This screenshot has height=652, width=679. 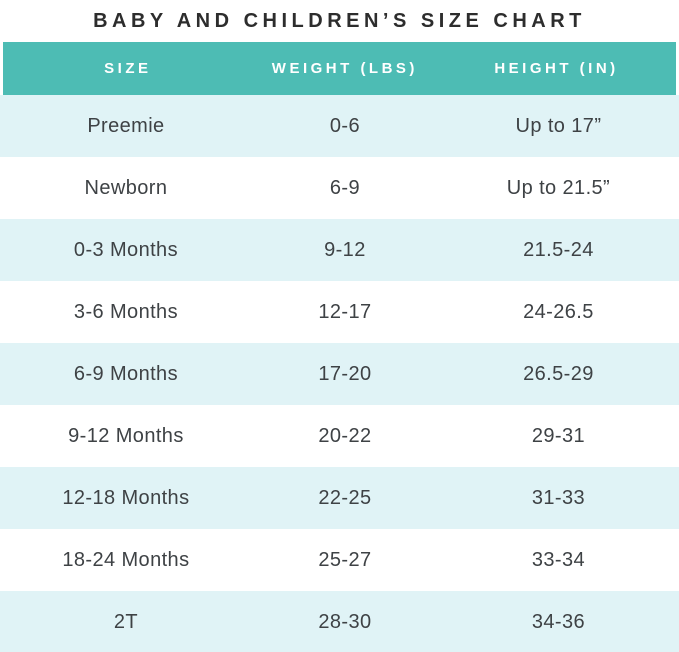 What do you see at coordinates (125, 373) in the screenshot?
I see `size-cell: 6-9 Months` at bounding box center [125, 373].